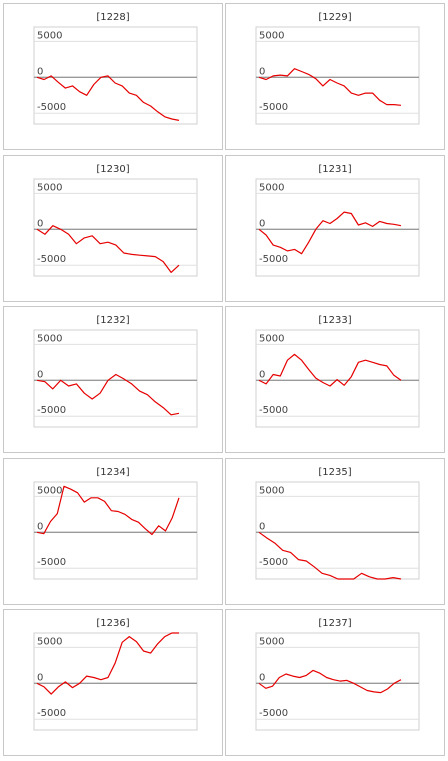  I want to click on chart-panel: [1228] 5000 0 -5000, so click(113, 76).